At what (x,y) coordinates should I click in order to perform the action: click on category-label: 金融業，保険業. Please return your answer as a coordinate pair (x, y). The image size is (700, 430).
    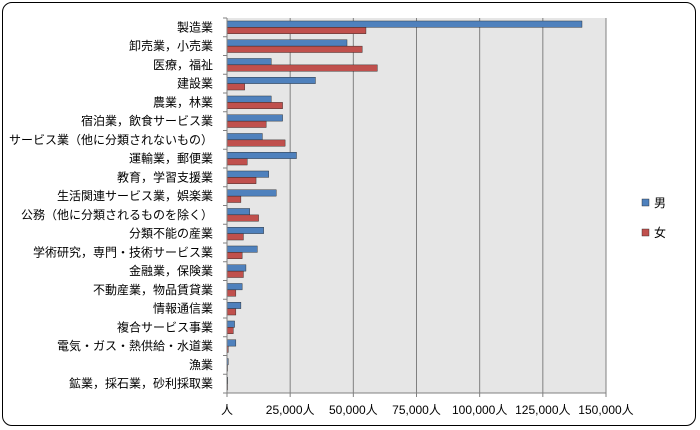
    Looking at the image, I should click on (171, 270).